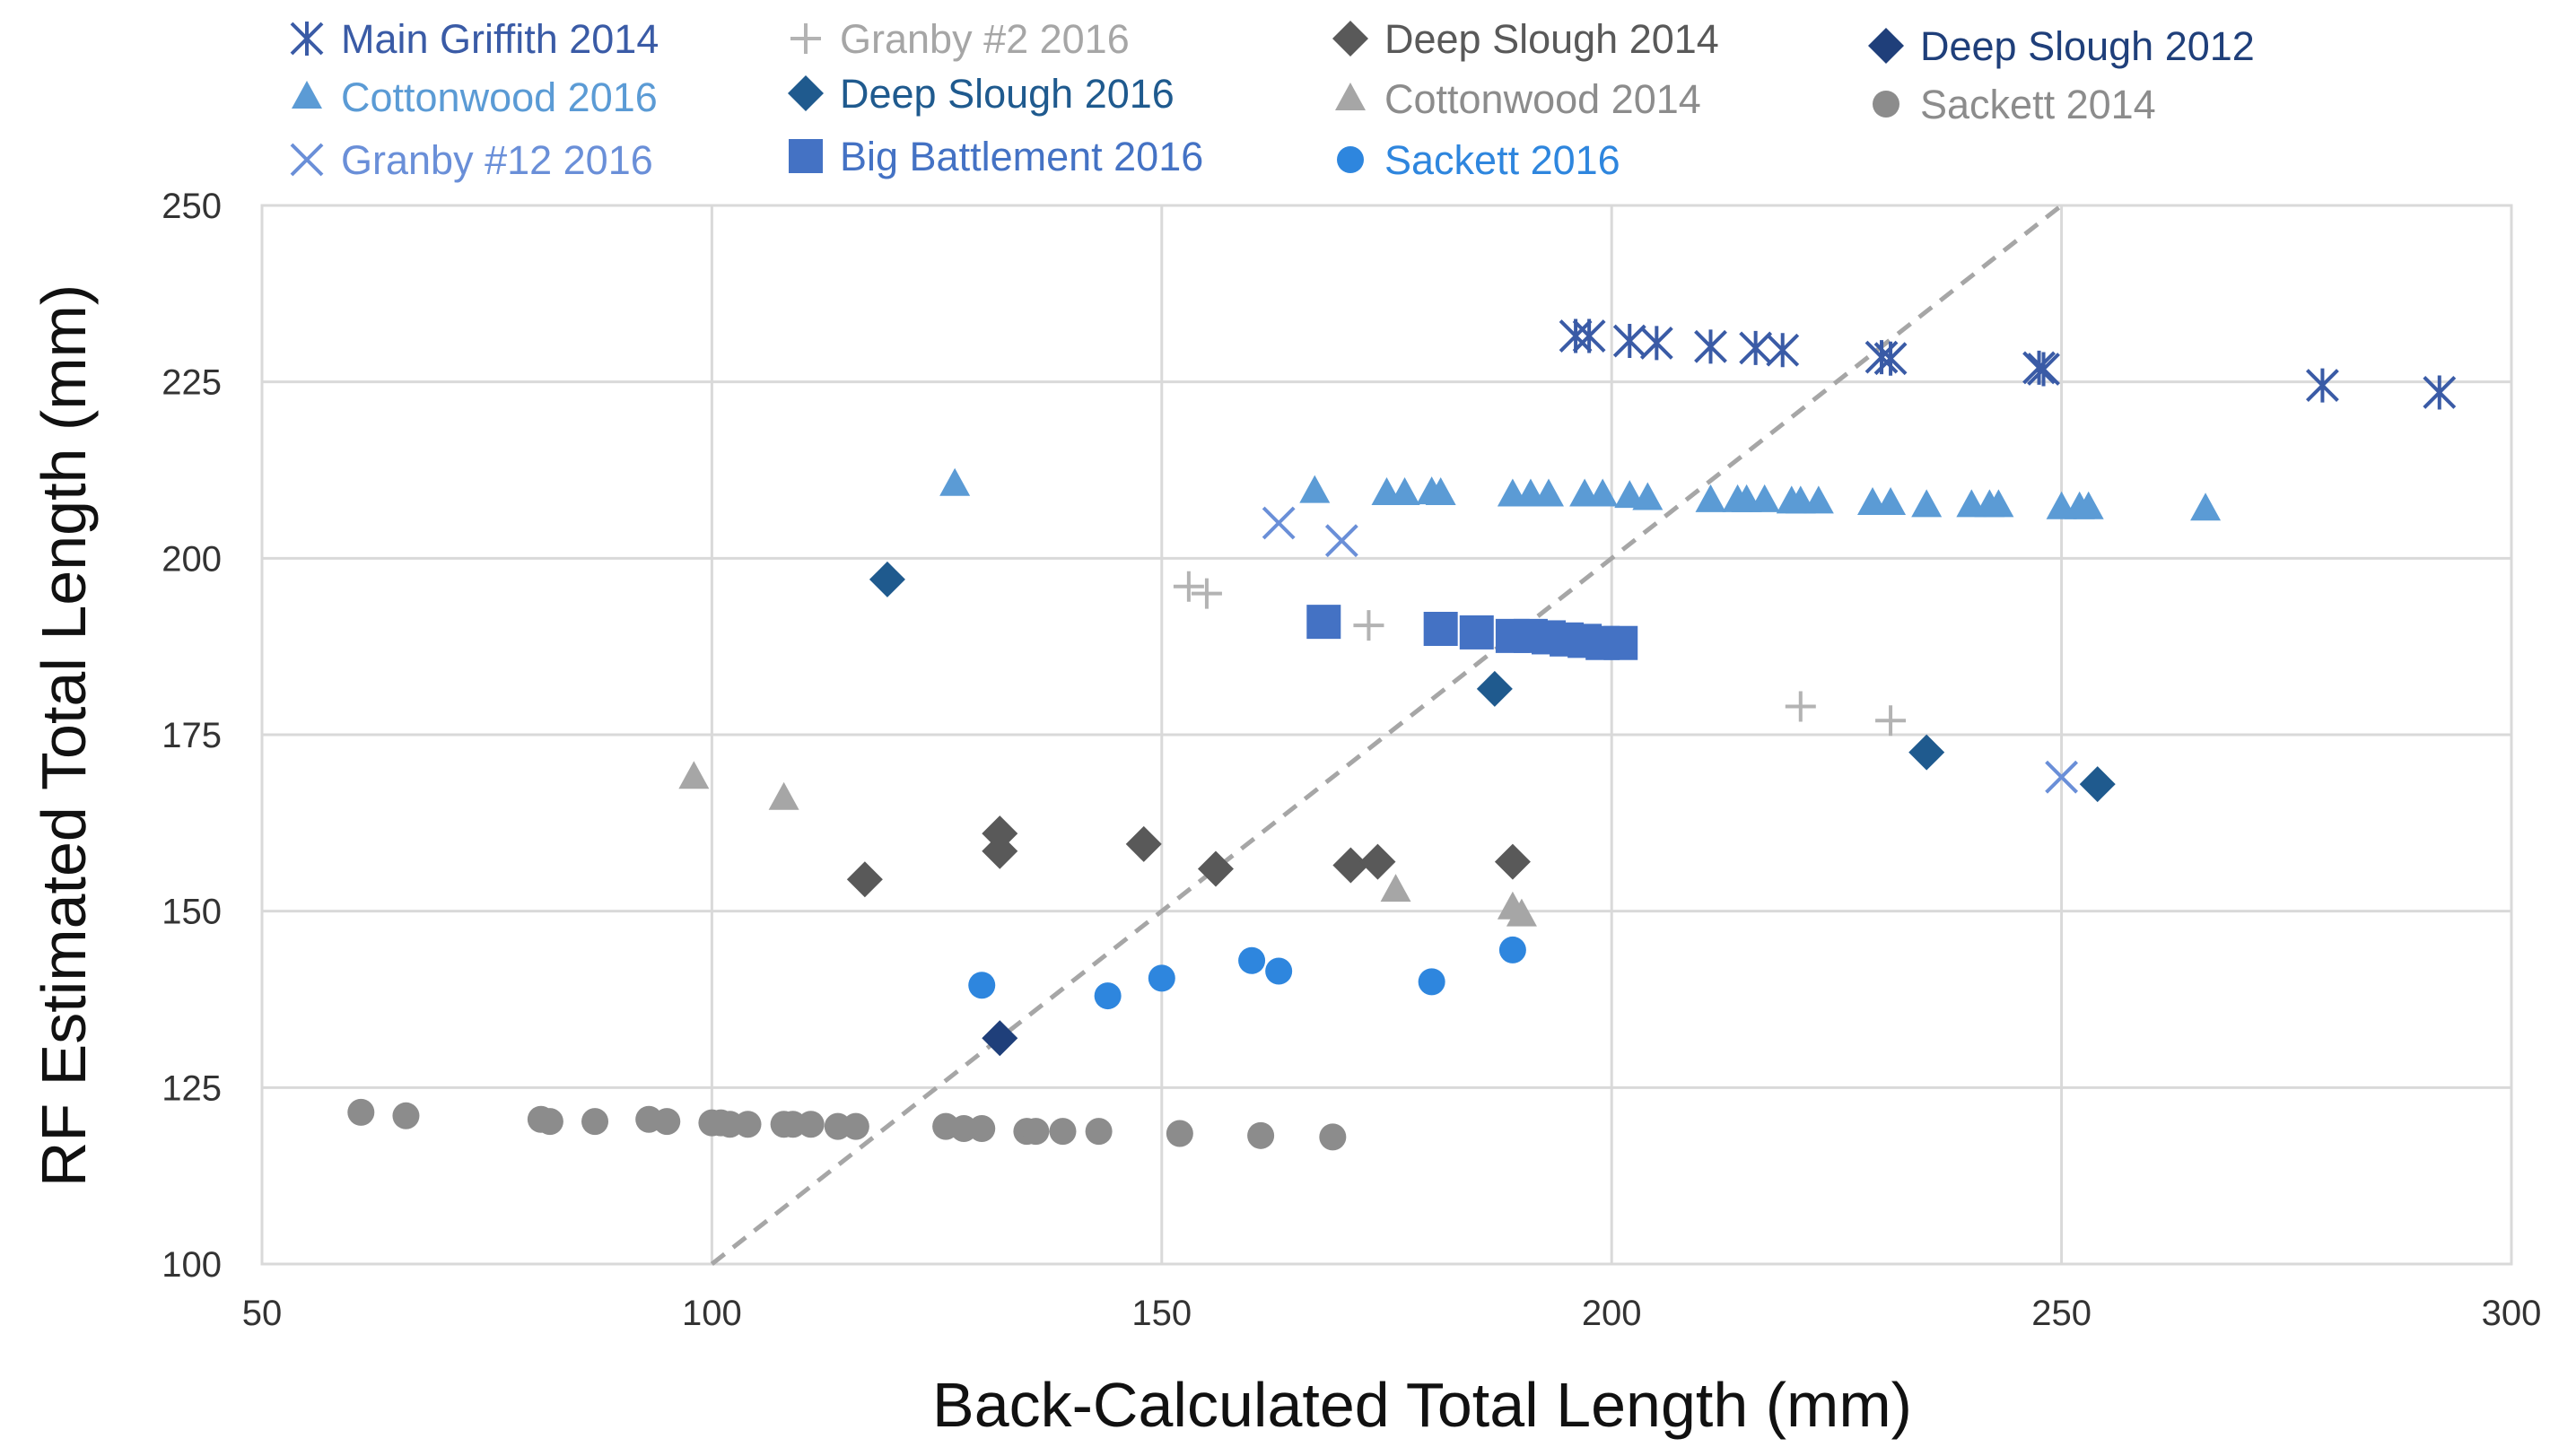  Describe the element at coordinates (1612, 1313) in the screenshot. I see `x-tick-label: 200` at that location.